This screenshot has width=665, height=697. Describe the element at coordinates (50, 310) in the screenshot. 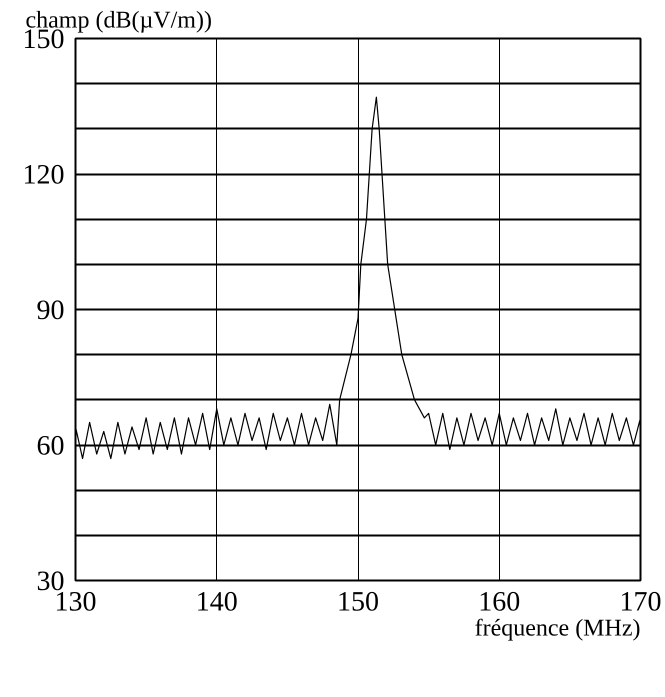

I see `y-tick-label: 90` at that location.